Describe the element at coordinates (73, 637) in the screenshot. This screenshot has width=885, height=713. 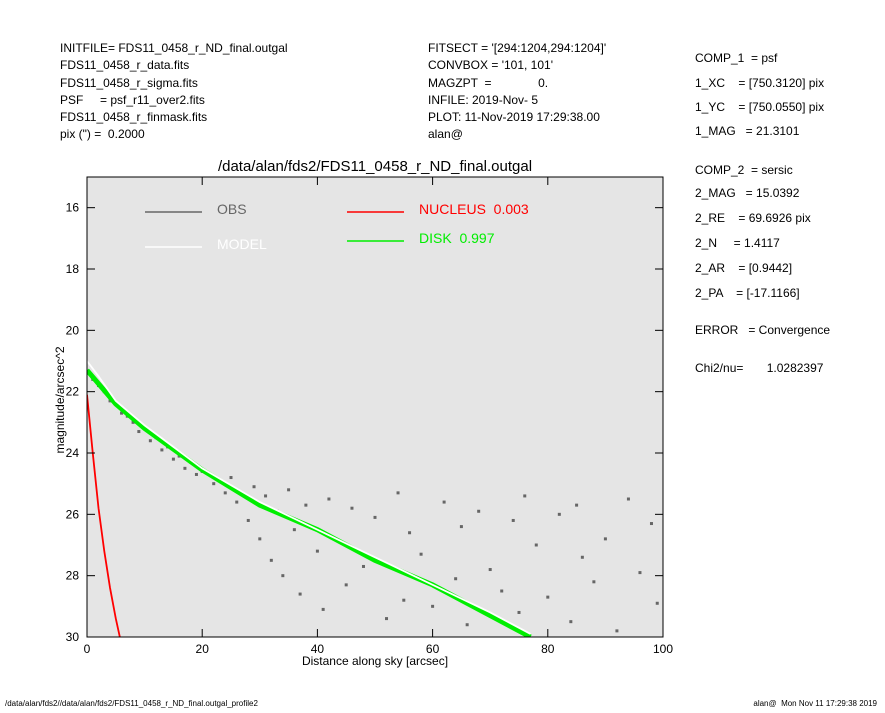
I see `y-tick-label: 30` at that location.